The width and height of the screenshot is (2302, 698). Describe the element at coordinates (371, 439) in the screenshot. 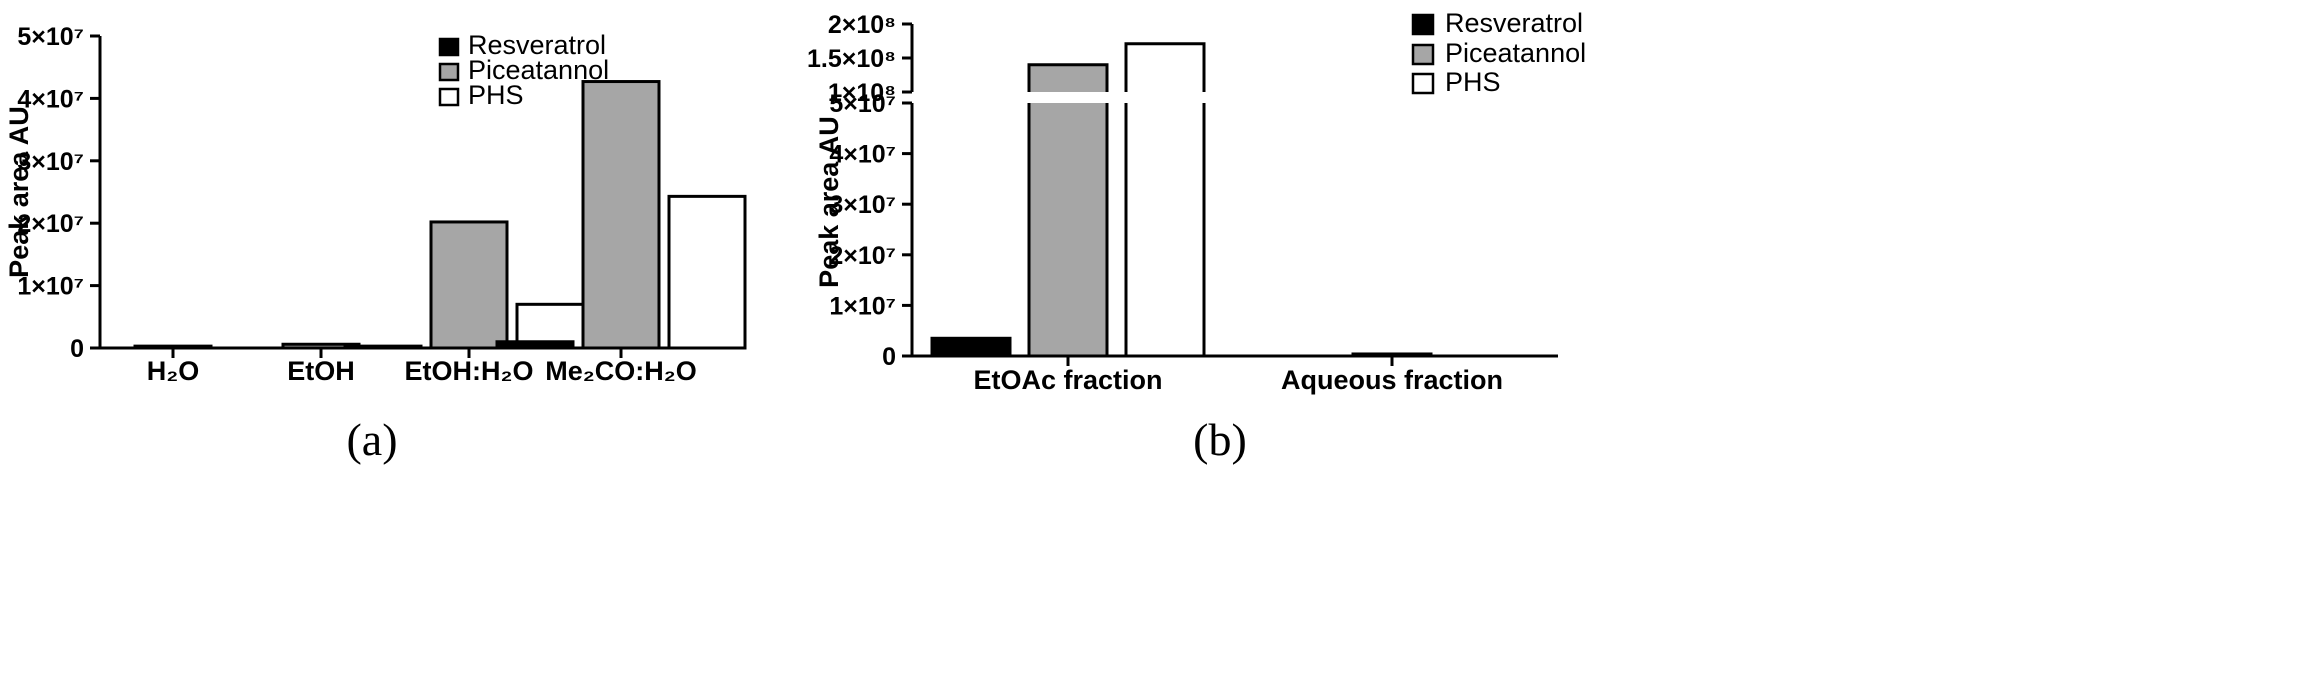

I see `panel-label-a: (a)` at that location.